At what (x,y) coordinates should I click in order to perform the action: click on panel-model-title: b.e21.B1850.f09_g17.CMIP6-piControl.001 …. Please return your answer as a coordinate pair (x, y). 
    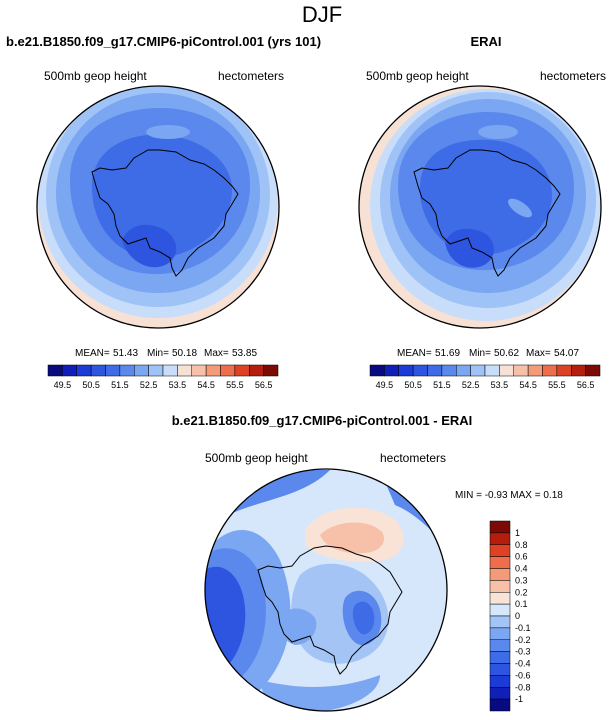
    Looking at the image, I should click on (163, 41).